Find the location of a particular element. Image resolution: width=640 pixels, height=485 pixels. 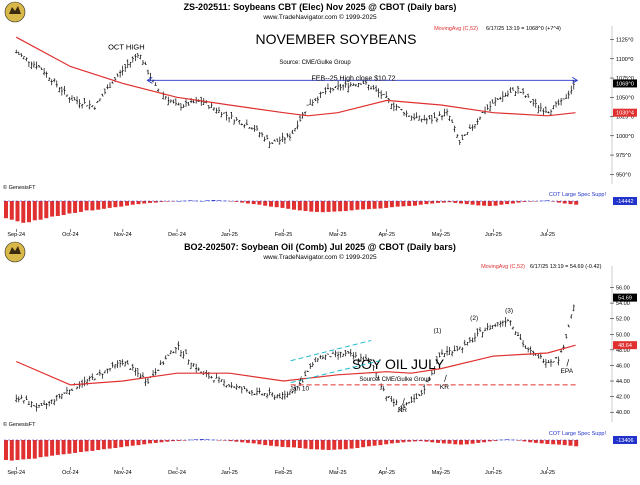

indicator-label: COT Large Spec Supp! is located at coordinates (578, 434).